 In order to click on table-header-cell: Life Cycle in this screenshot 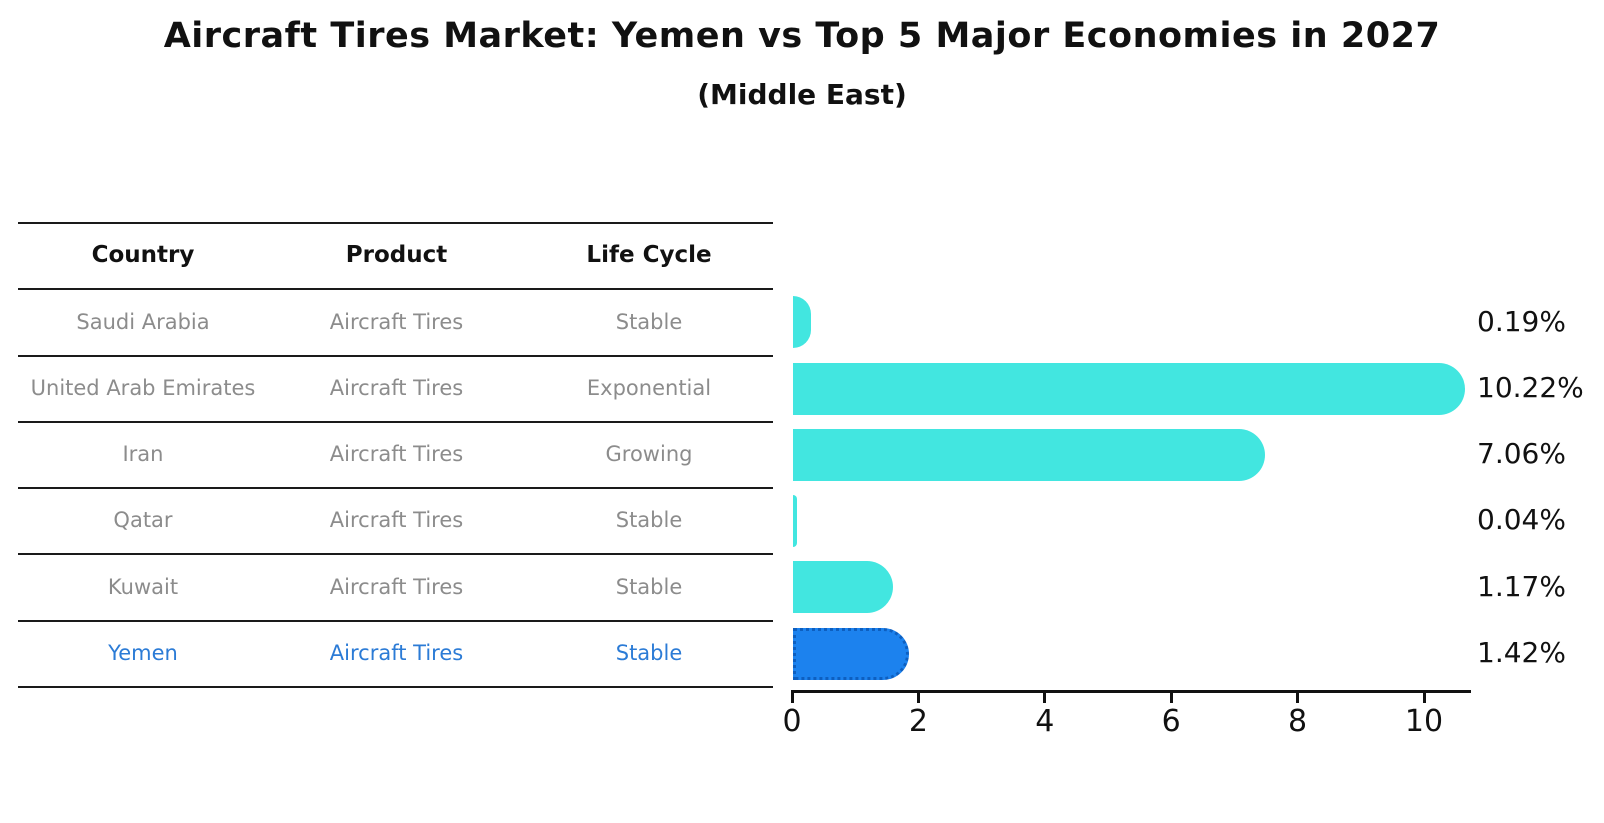, I will do `click(649, 255)`.